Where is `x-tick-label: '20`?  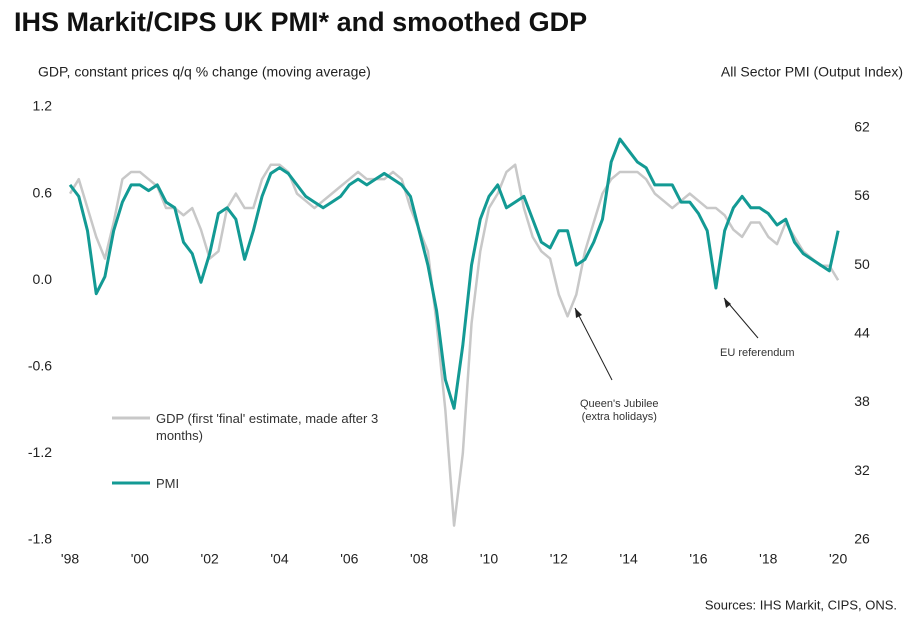 x-tick-label: '20 is located at coordinates (838, 559).